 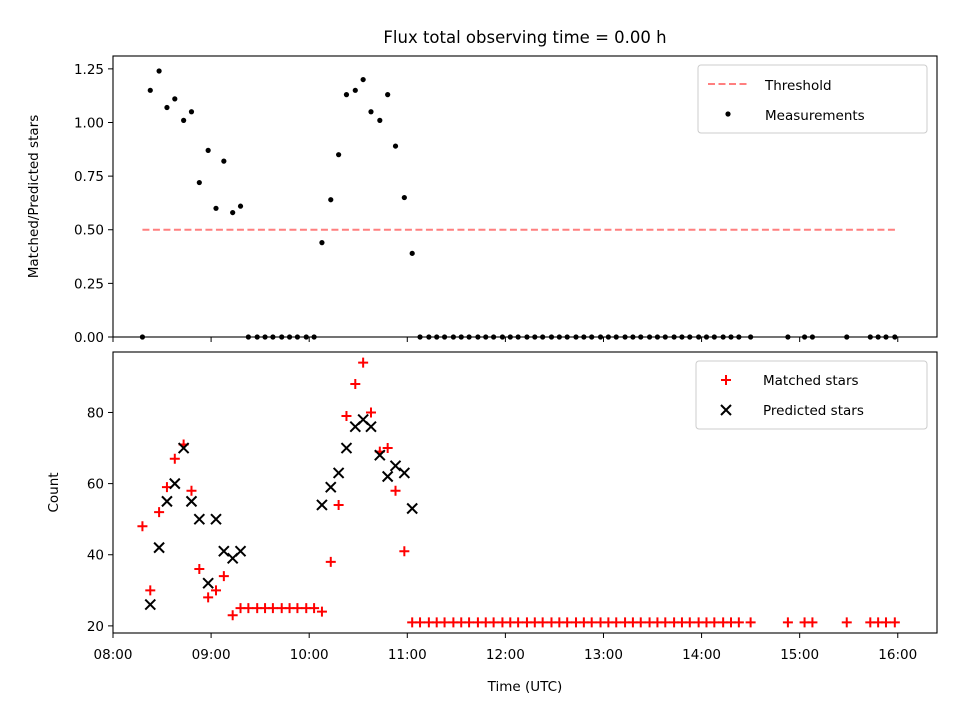 What do you see at coordinates (89, 338) in the screenshot?
I see `y-tick-label: 0.00` at bounding box center [89, 338].